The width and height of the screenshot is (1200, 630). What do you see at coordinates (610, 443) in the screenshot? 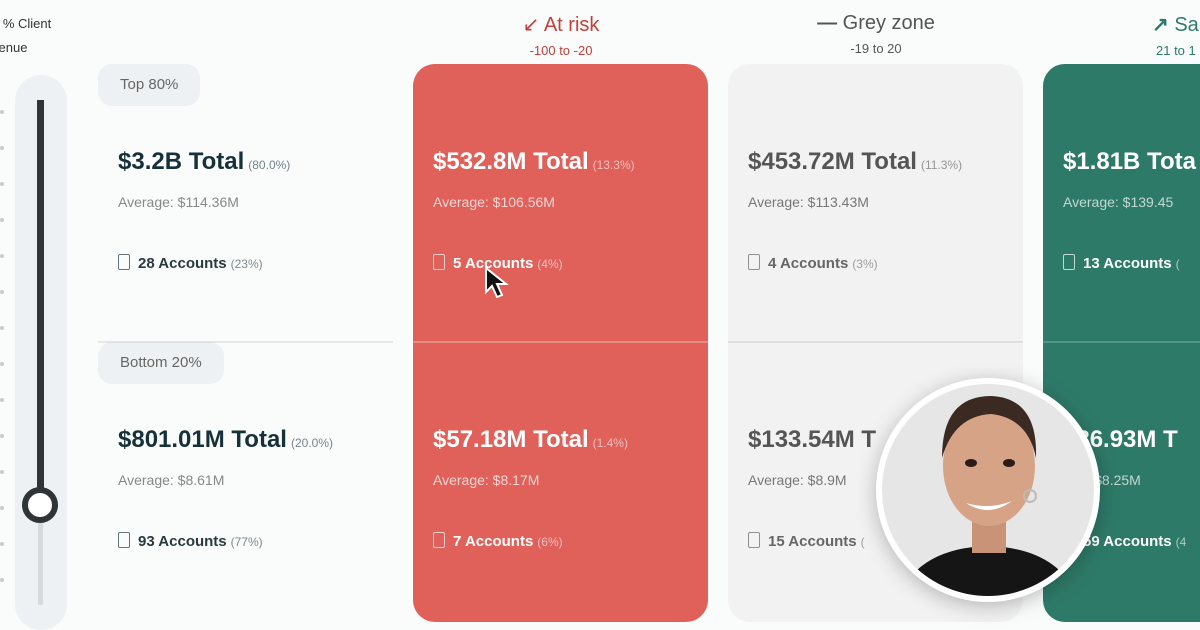
I see `total-percent: (1.4%)` at bounding box center [610, 443].